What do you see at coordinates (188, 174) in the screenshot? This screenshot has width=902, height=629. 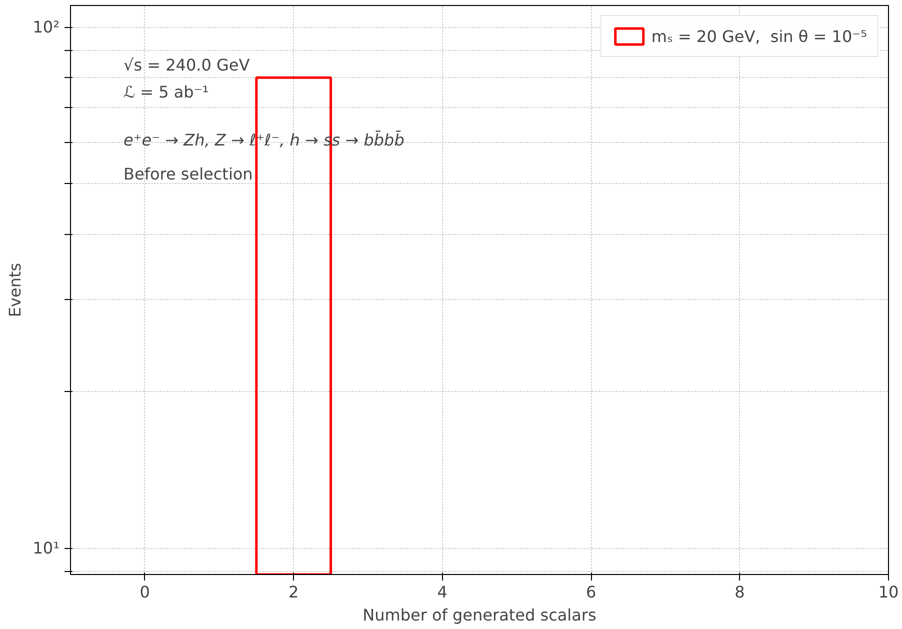 I see `annotation: Before selection` at bounding box center [188, 174].